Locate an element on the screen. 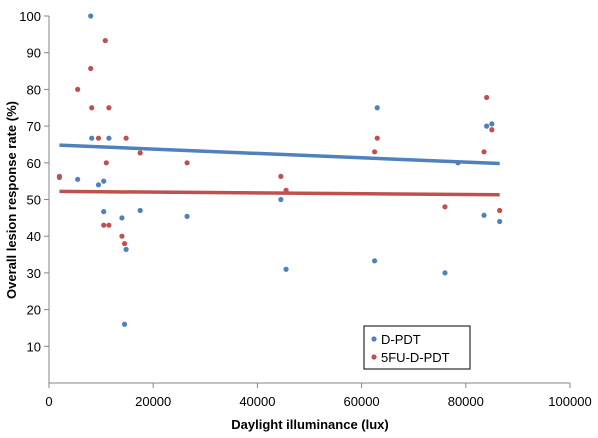 Image resolution: width=598 pixels, height=438 pixels. trendline-5fu-d-pdt is located at coordinates (279, 193).